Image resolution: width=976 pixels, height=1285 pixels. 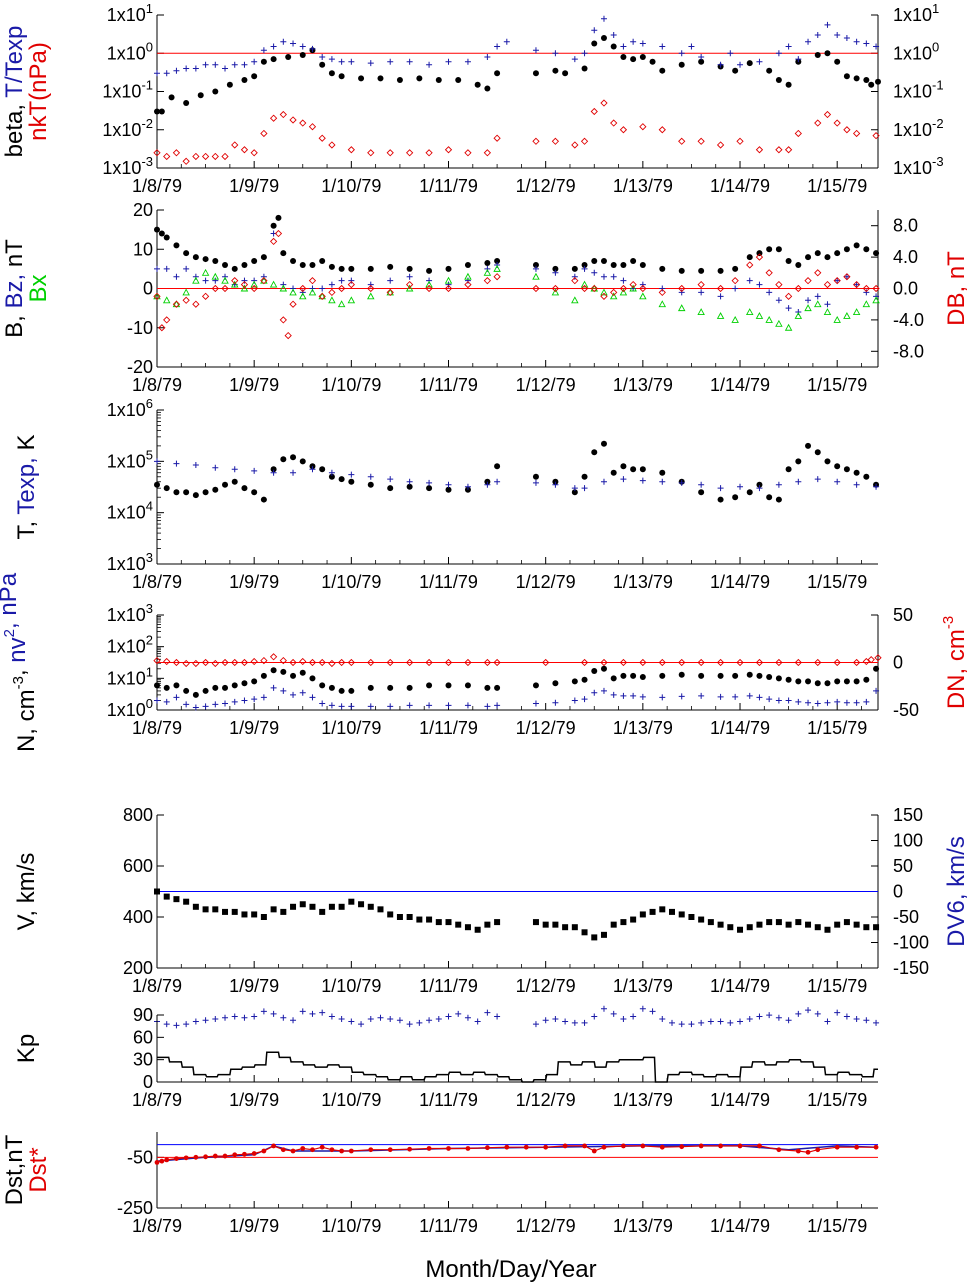 What do you see at coordinates (157, 728) in the screenshot?
I see `x-tick-label: 1/8/79` at bounding box center [157, 728].